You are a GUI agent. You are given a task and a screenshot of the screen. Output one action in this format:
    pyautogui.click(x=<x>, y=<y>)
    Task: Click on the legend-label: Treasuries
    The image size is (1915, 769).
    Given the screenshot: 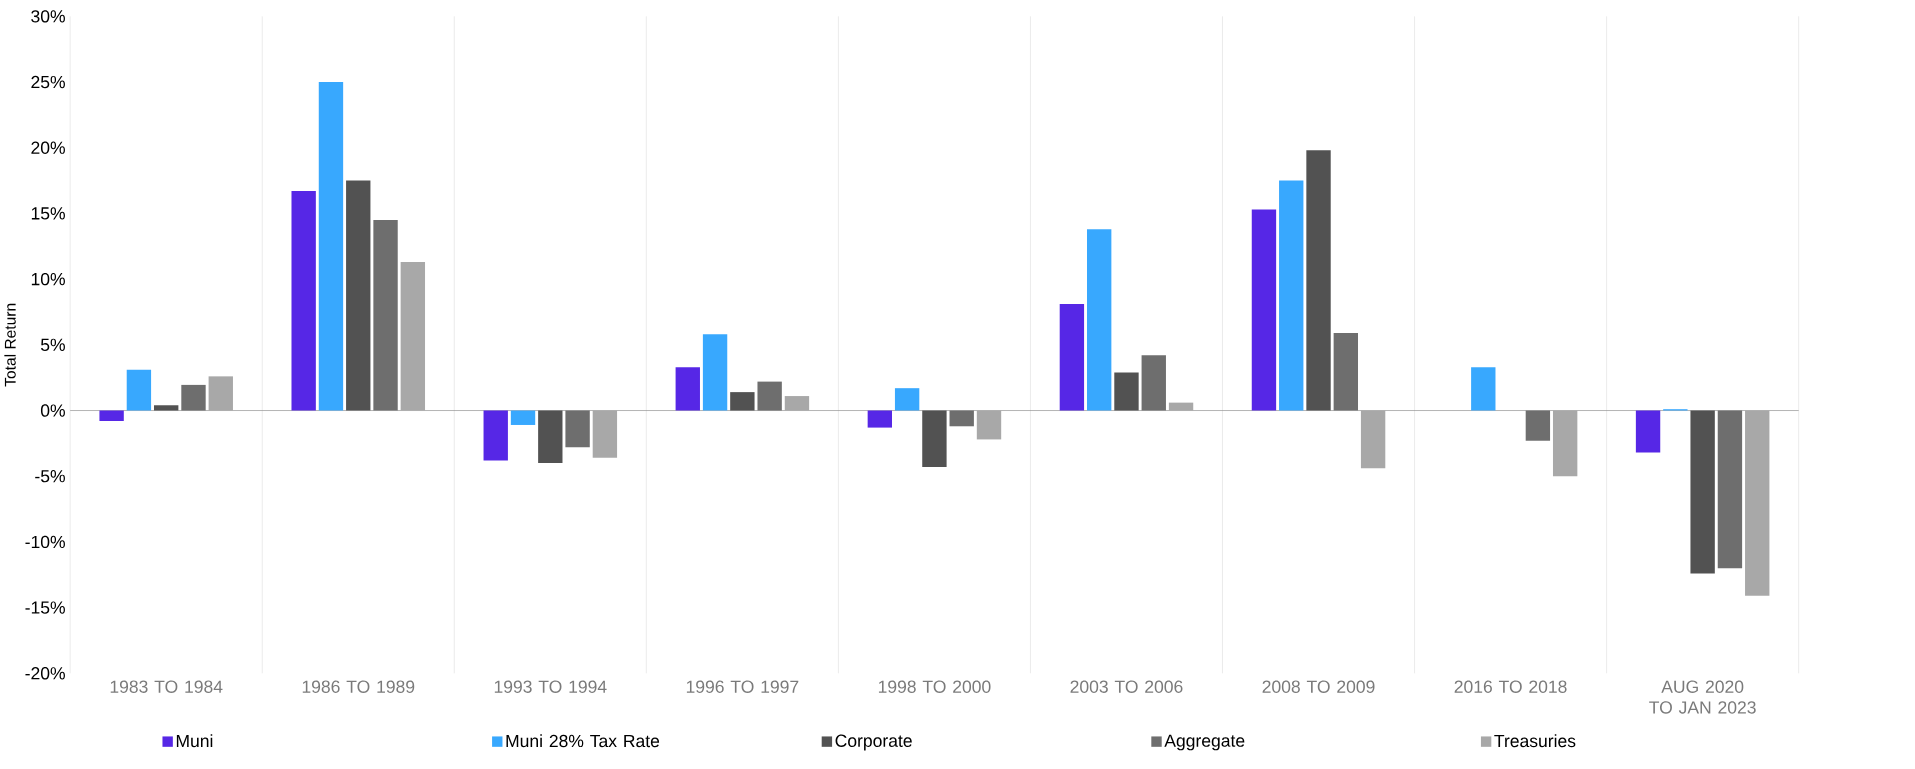 What is the action you would take?
    pyautogui.click(x=1535, y=741)
    